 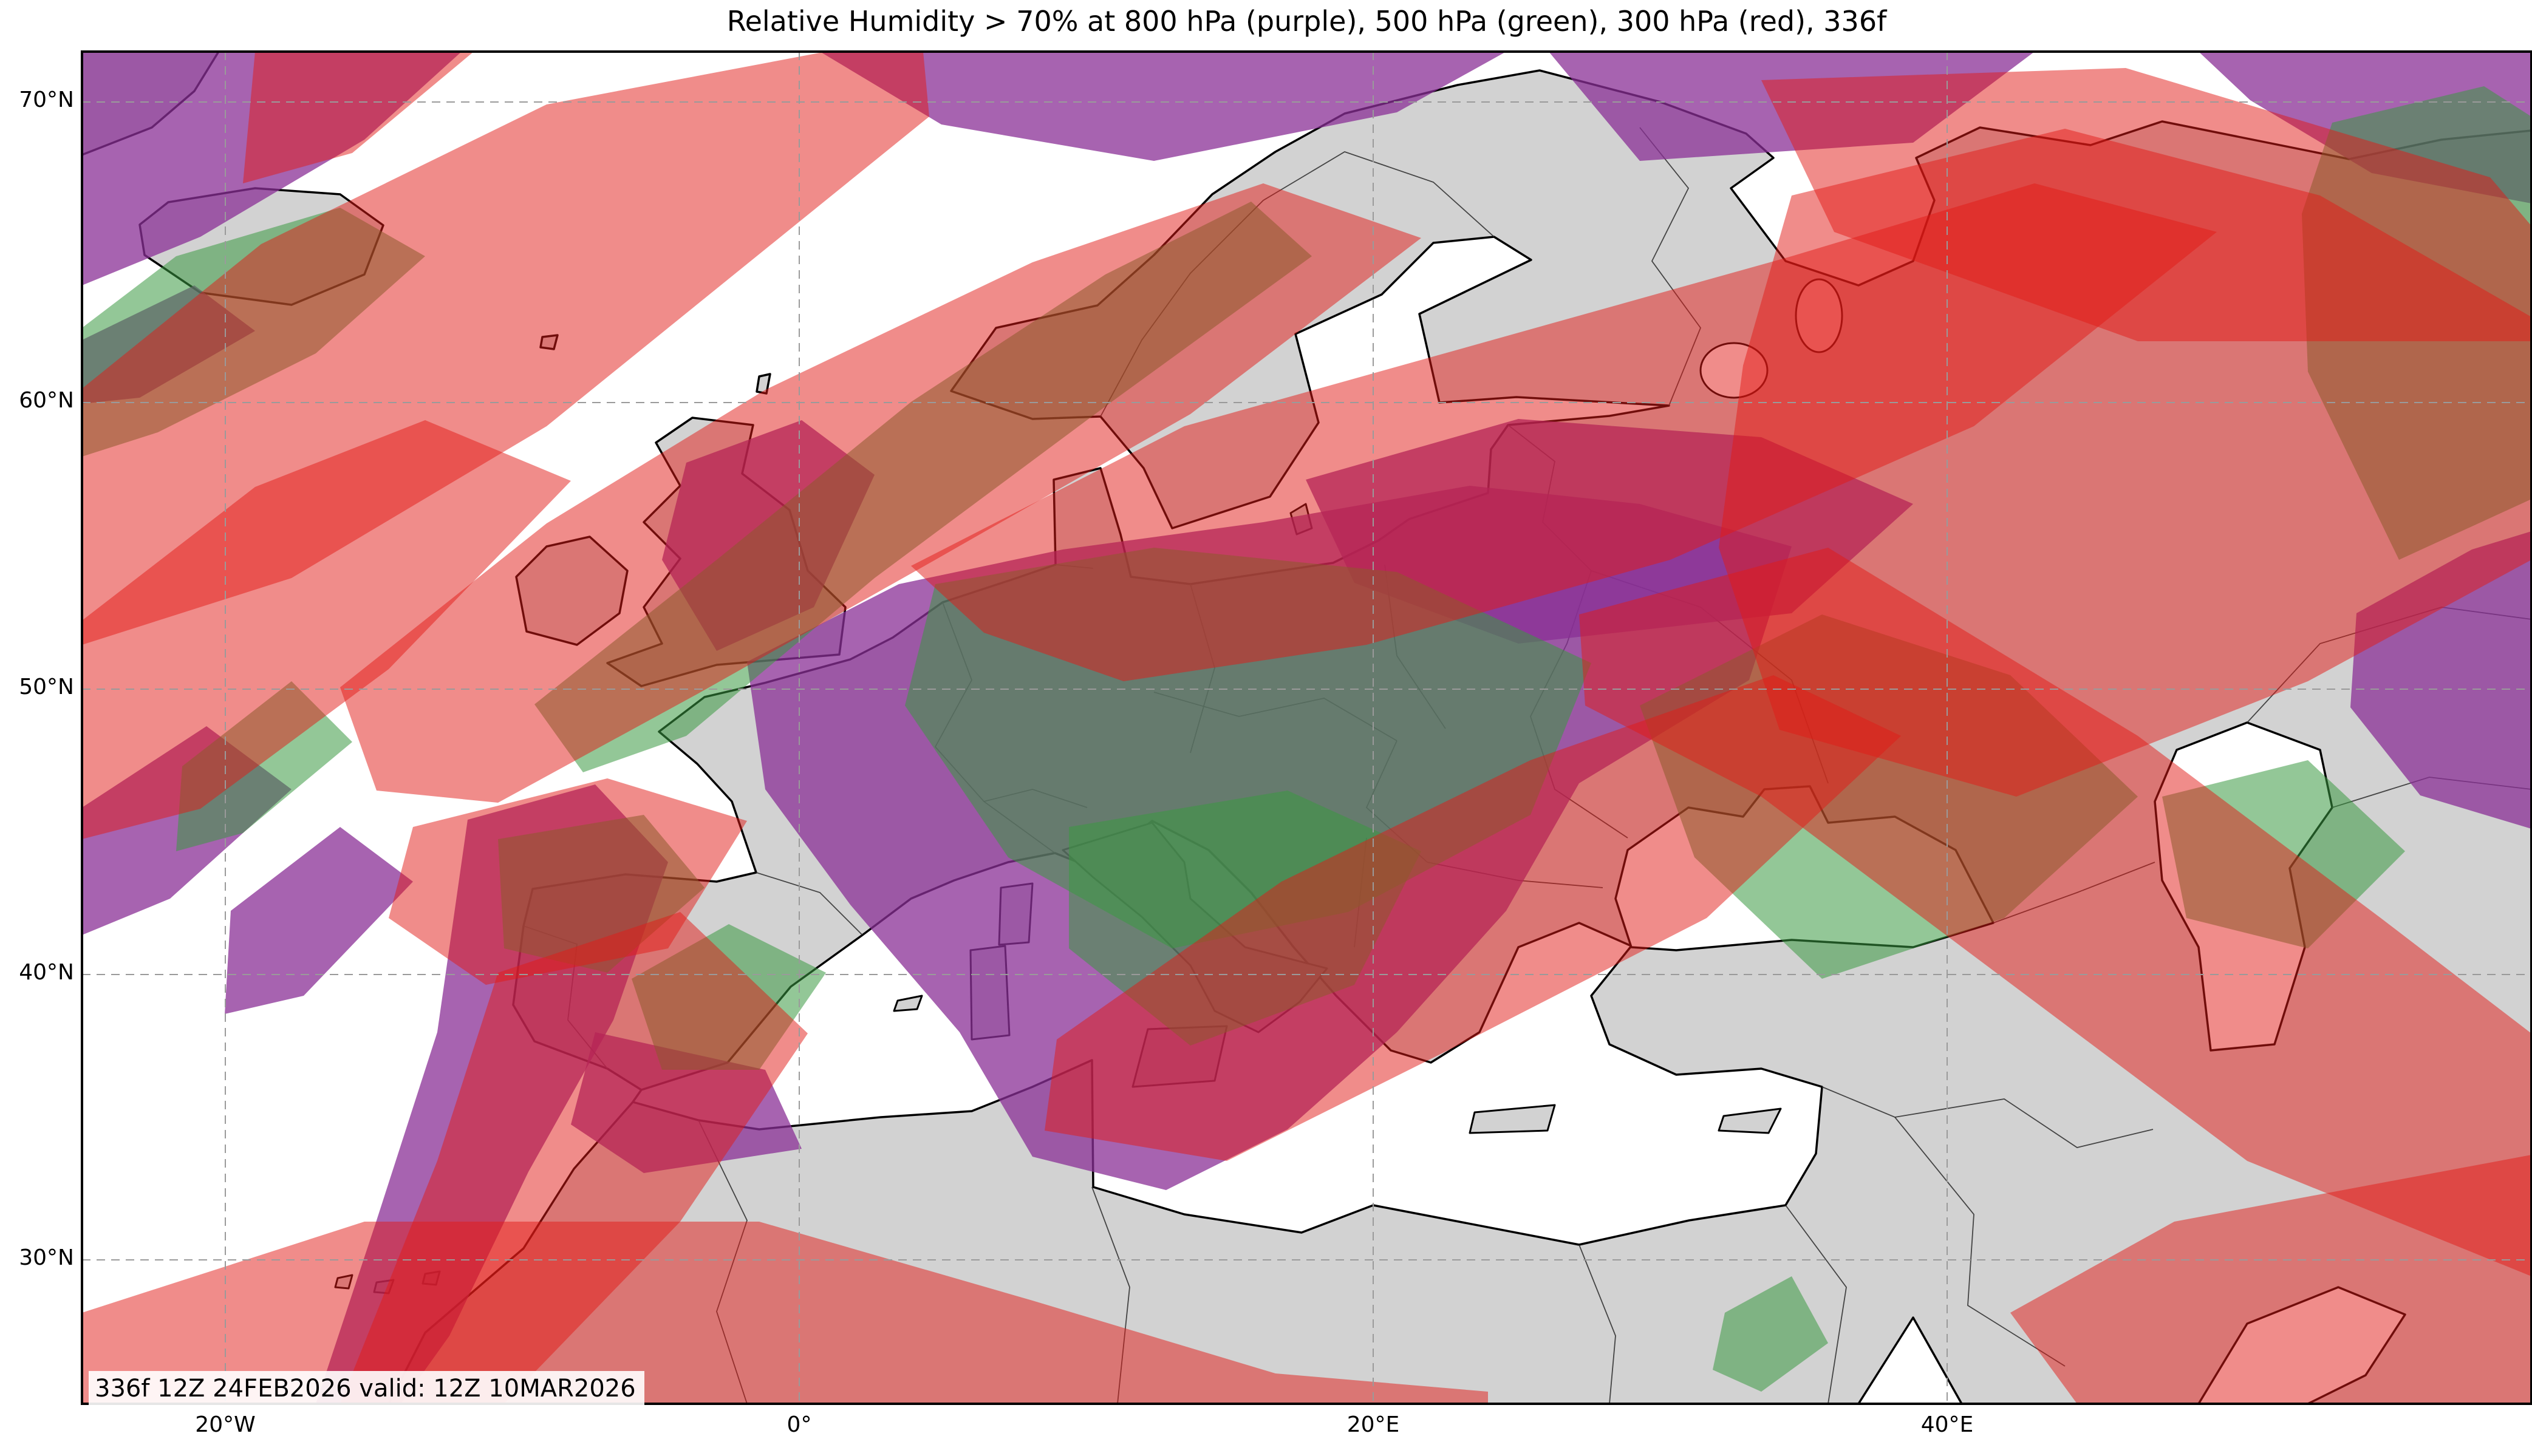 What do you see at coordinates (47, 99) in the screenshot?
I see `y-axis-tick-label-70°N: 70°N` at bounding box center [47, 99].